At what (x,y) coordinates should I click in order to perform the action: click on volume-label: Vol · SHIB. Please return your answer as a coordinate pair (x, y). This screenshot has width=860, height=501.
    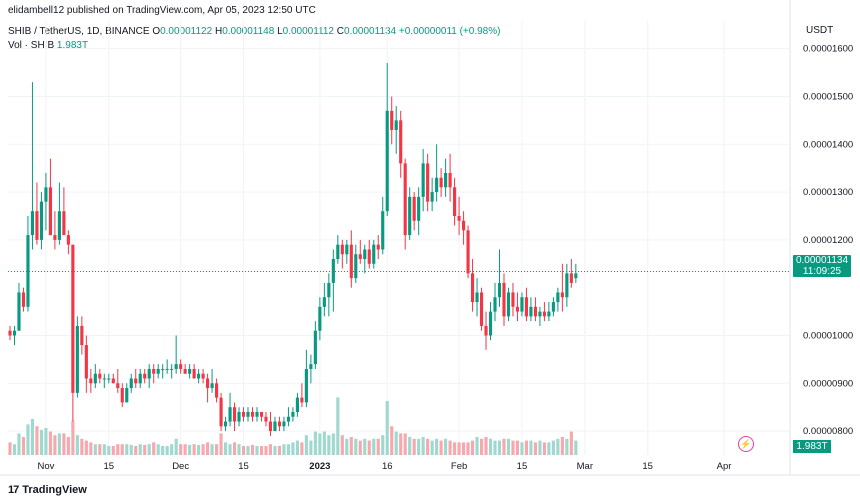
    Looking at the image, I should click on (31, 45).